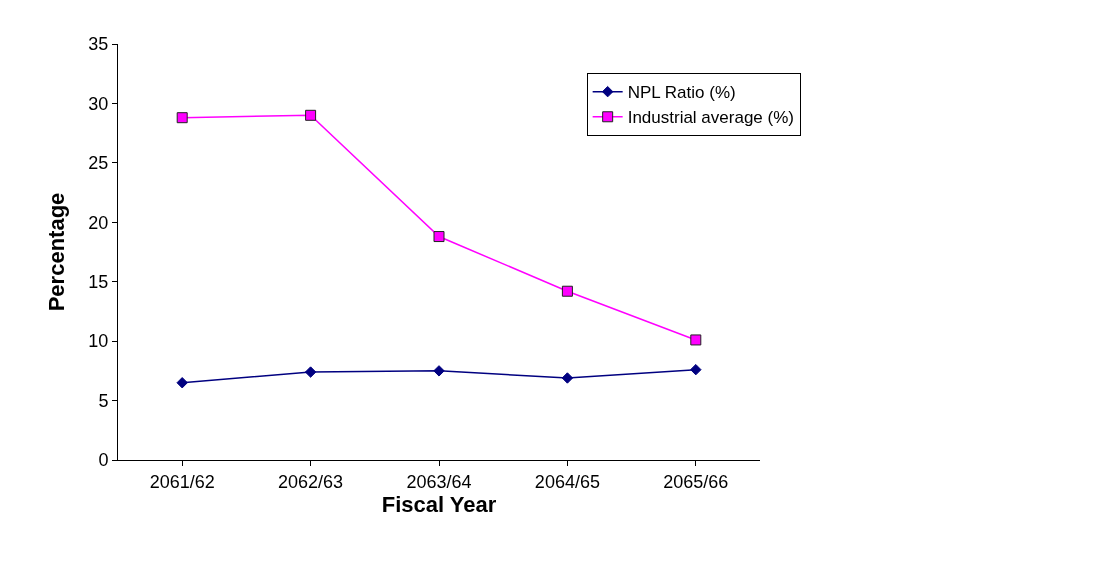 Image resolution: width=1102 pixels, height=566 pixels. I want to click on y-tick-label: 15, so click(98, 282).